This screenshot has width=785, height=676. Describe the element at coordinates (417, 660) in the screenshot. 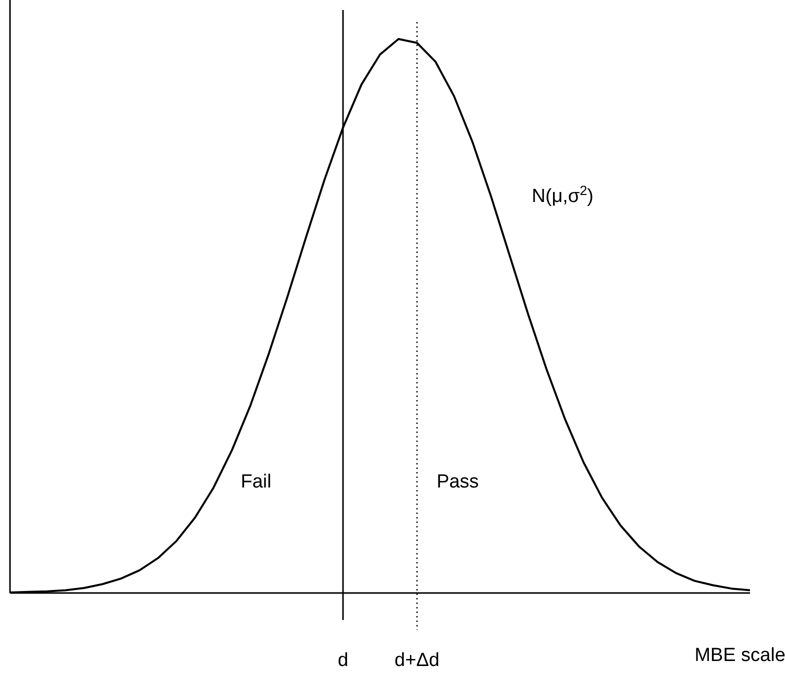

I see `x-tick-label: d+Δd` at that location.